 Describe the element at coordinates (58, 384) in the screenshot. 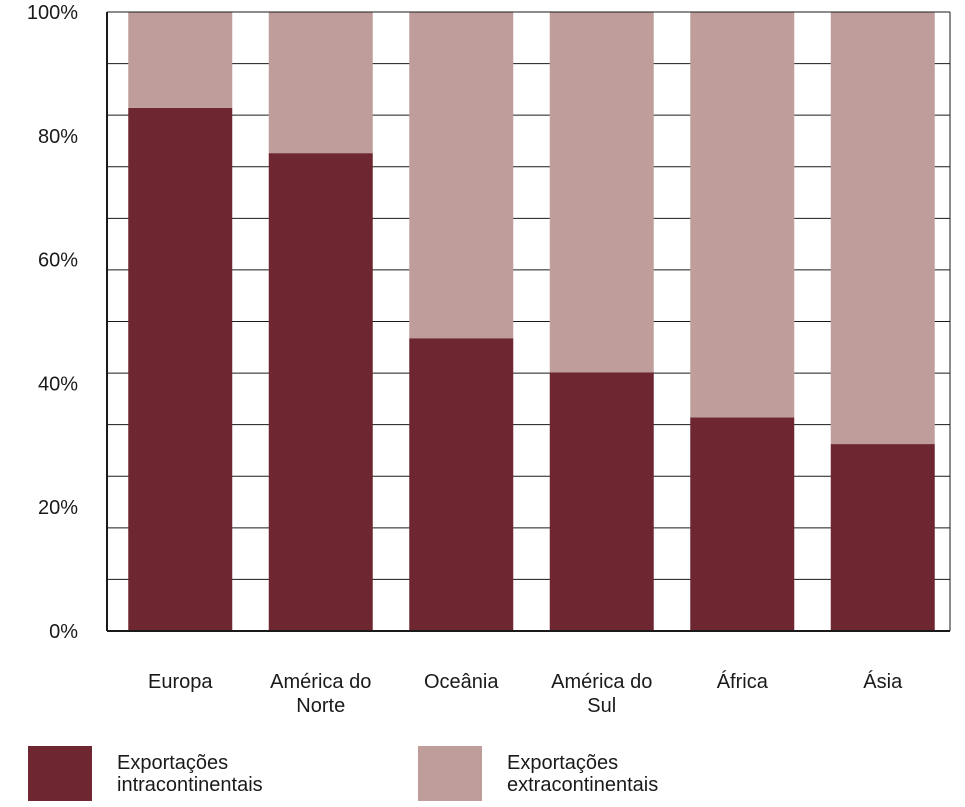

I see `y-tick-label: 40%` at that location.